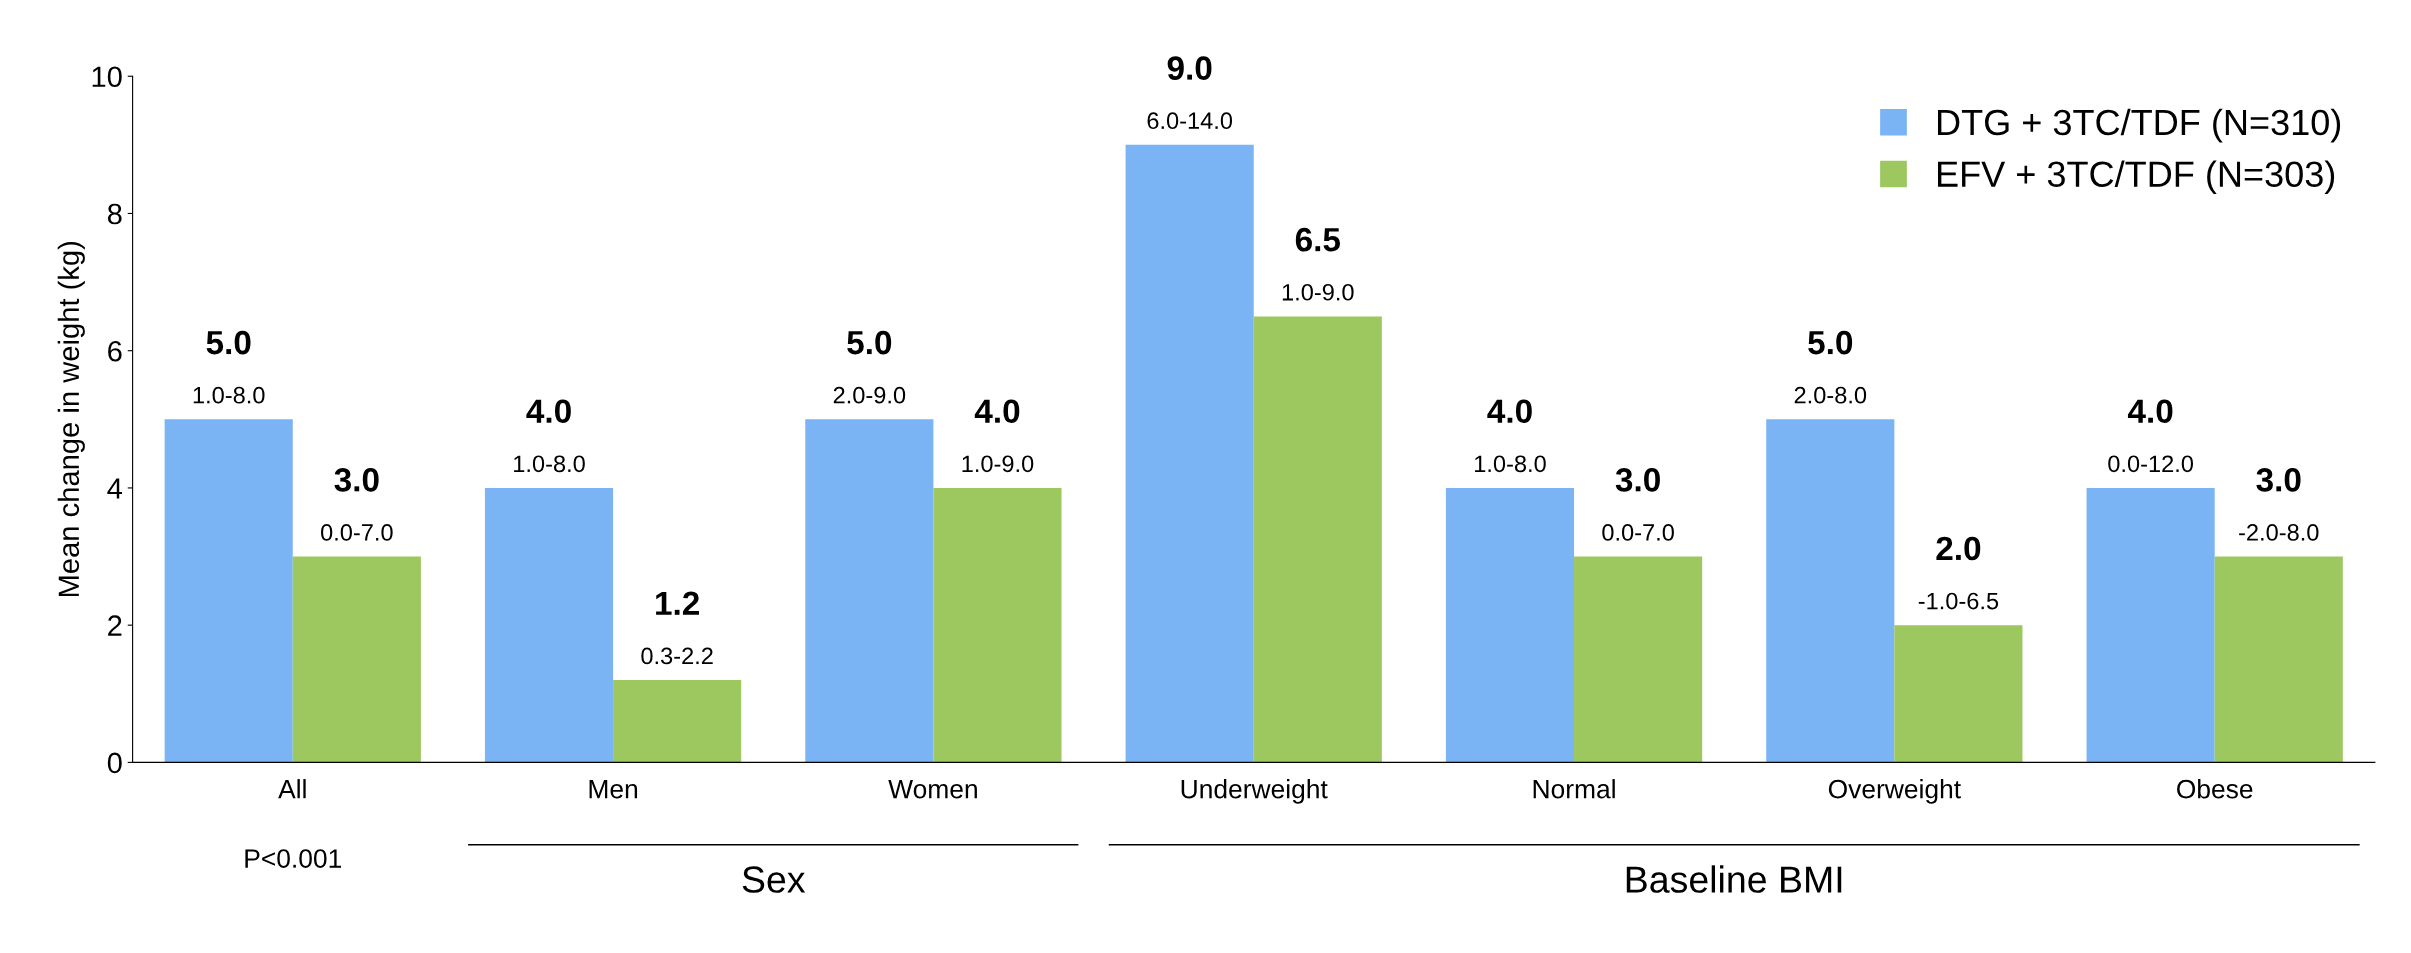 Image resolution: width=2411 pixels, height=953 pixels. I want to click on text: P<0.001, so click(293, 858).